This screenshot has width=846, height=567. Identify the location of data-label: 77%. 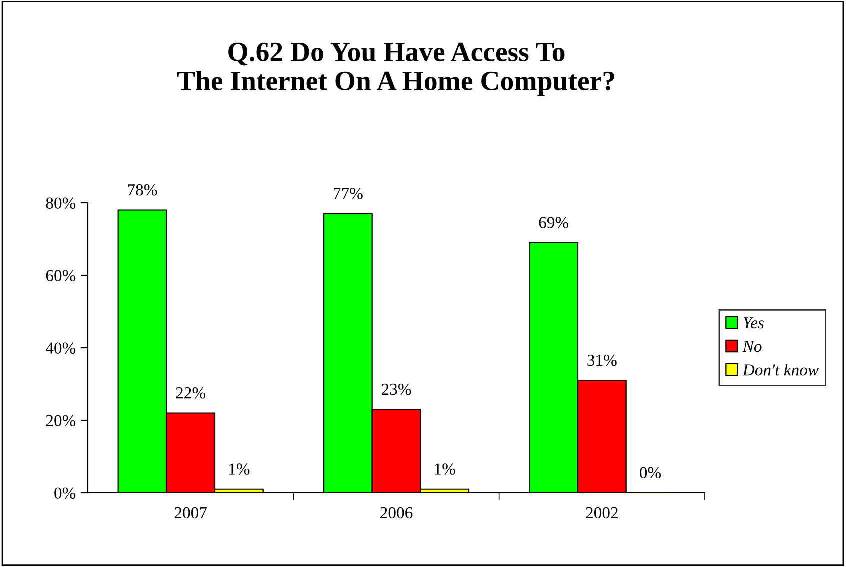
(348, 194).